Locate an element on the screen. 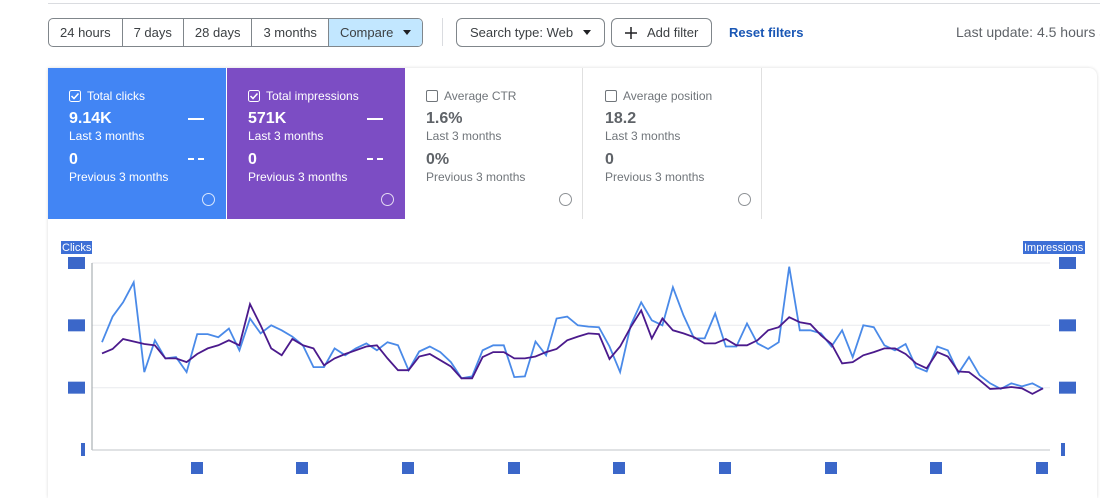 The image size is (1100, 498). search-type-label: Search type: Web is located at coordinates (522, 32).